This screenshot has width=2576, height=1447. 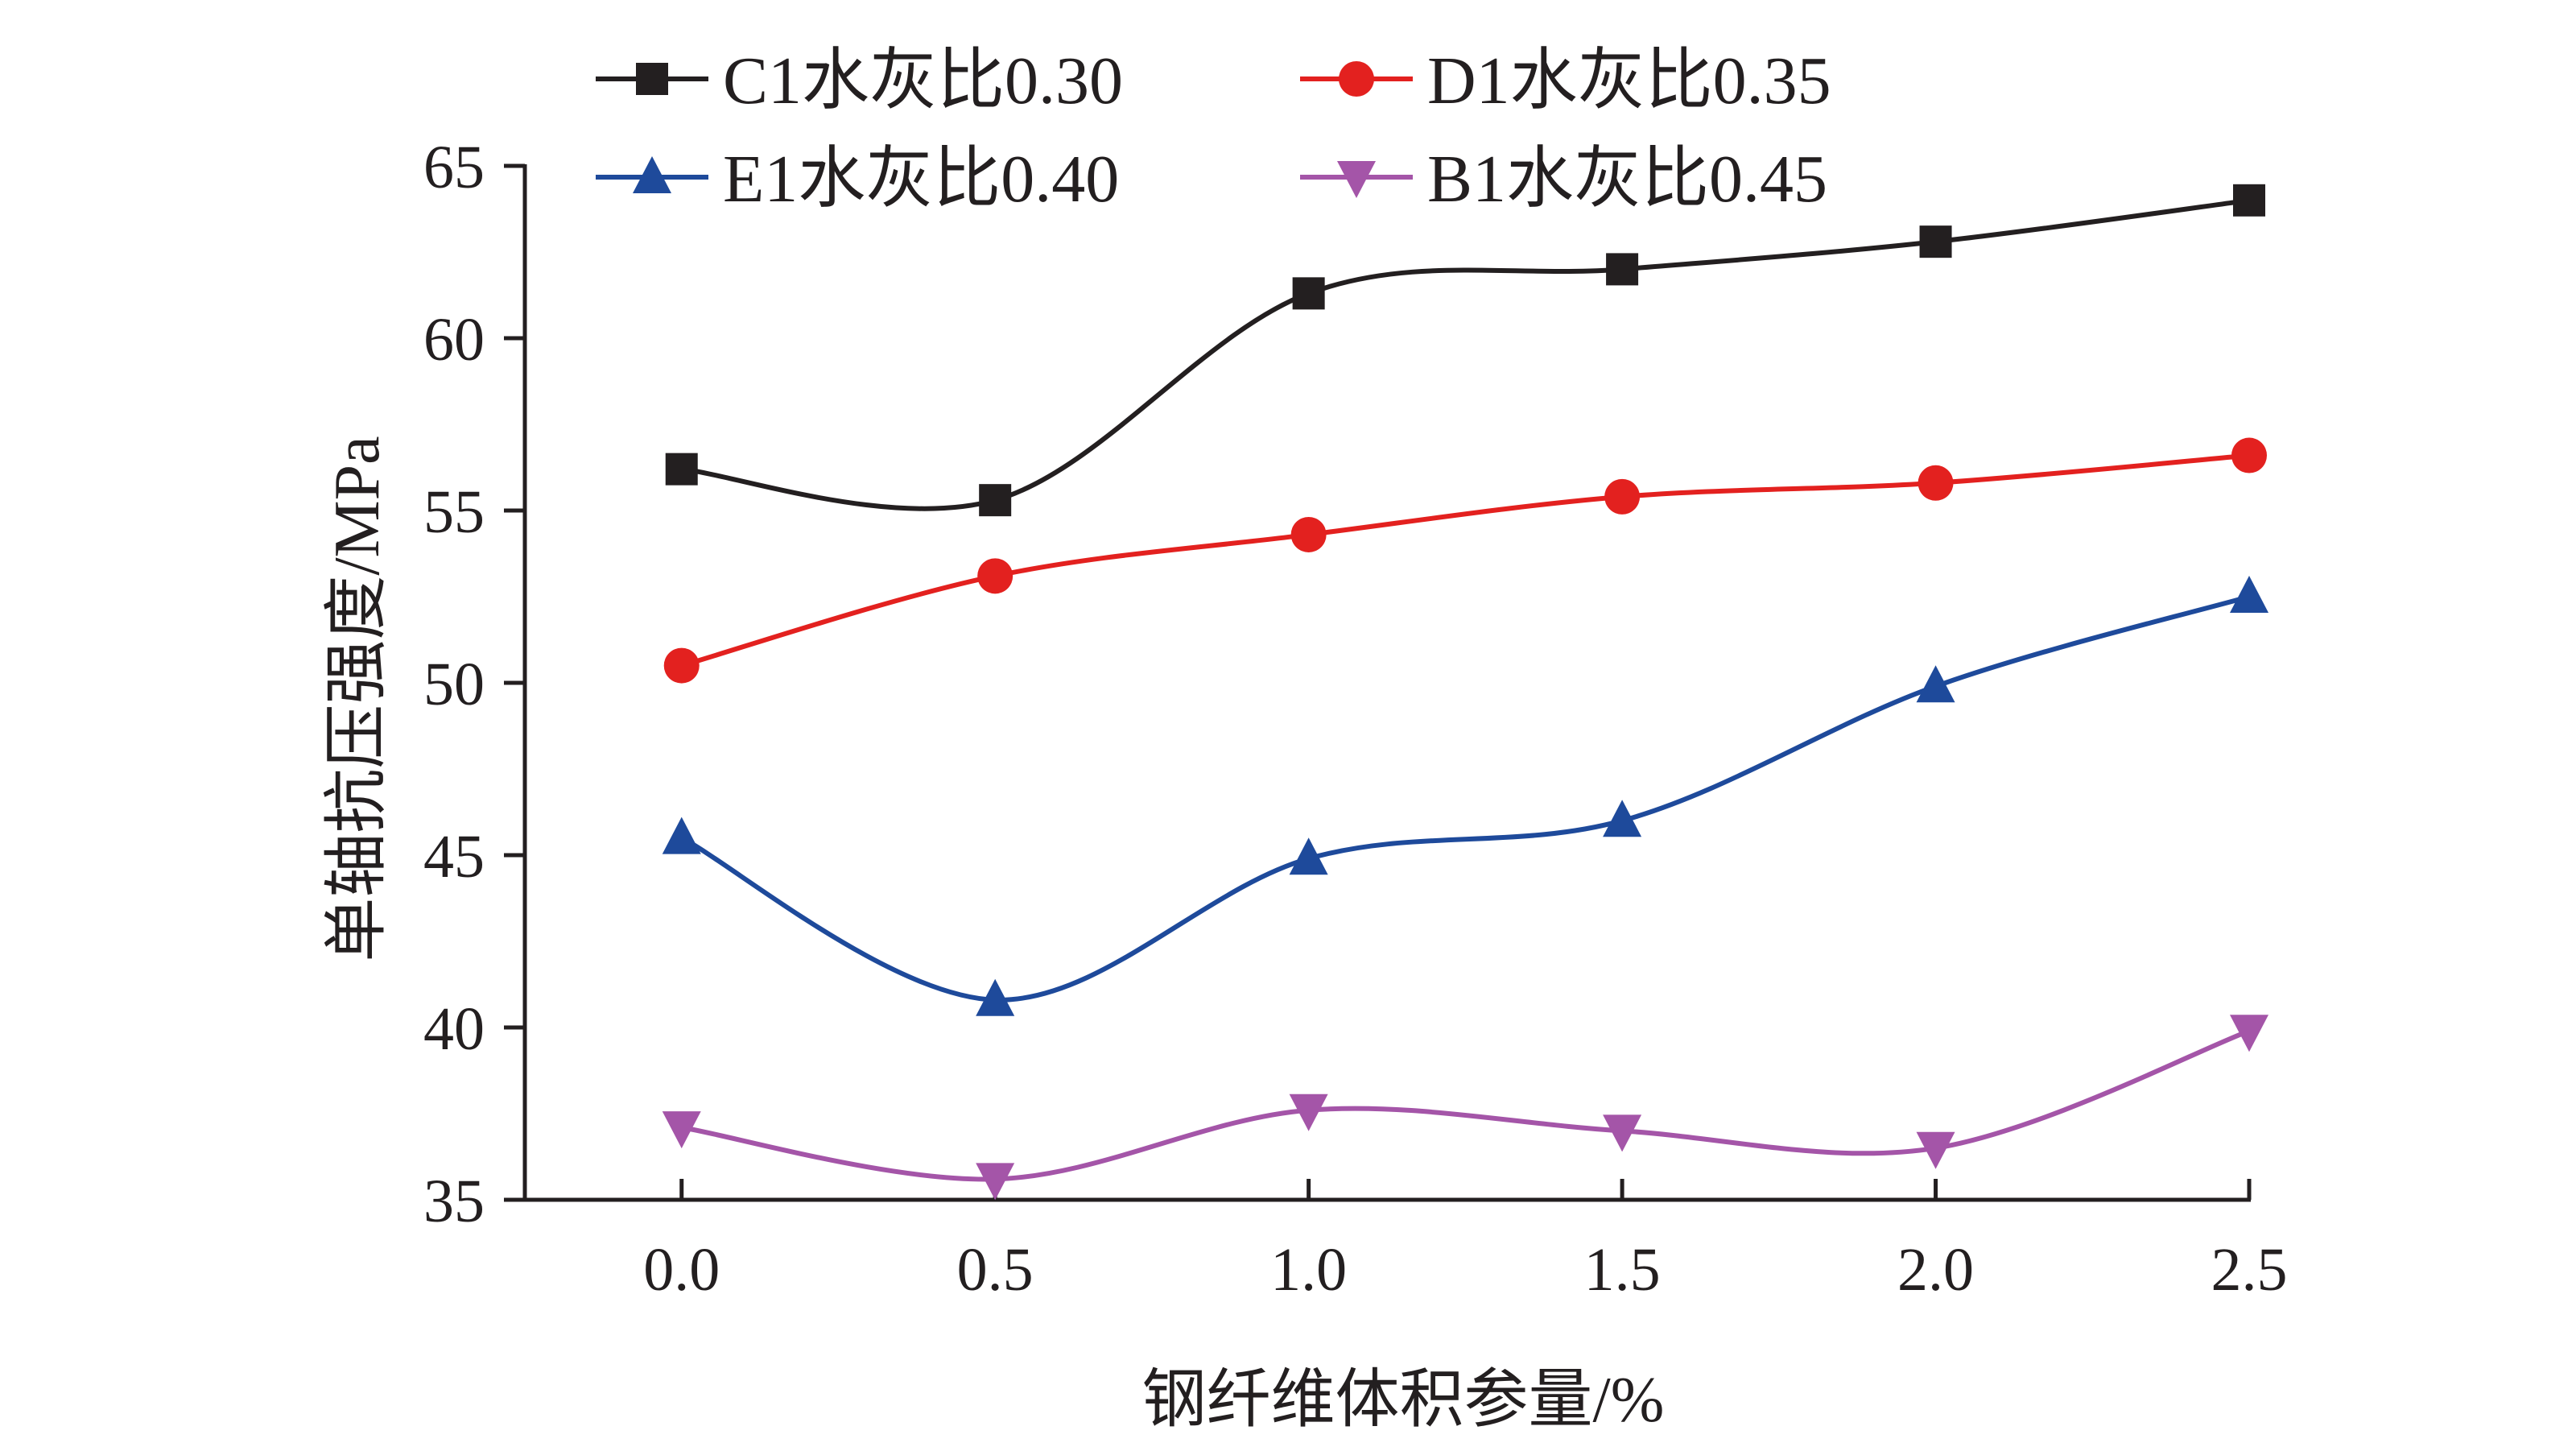 I want to click on legend-entry: B1水灰比0.45, so click(x=1563, y=179).